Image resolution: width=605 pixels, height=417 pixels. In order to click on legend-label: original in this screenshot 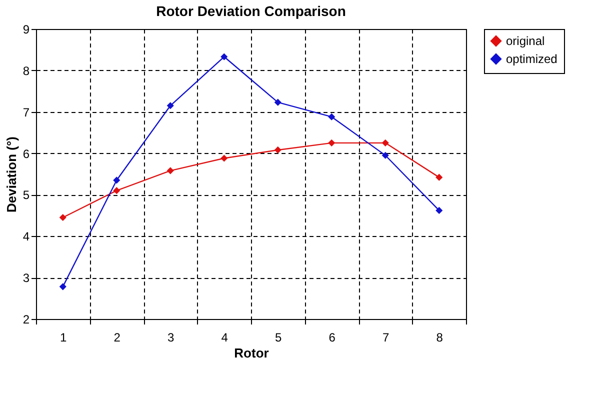, I will do `click(525, 41)`.